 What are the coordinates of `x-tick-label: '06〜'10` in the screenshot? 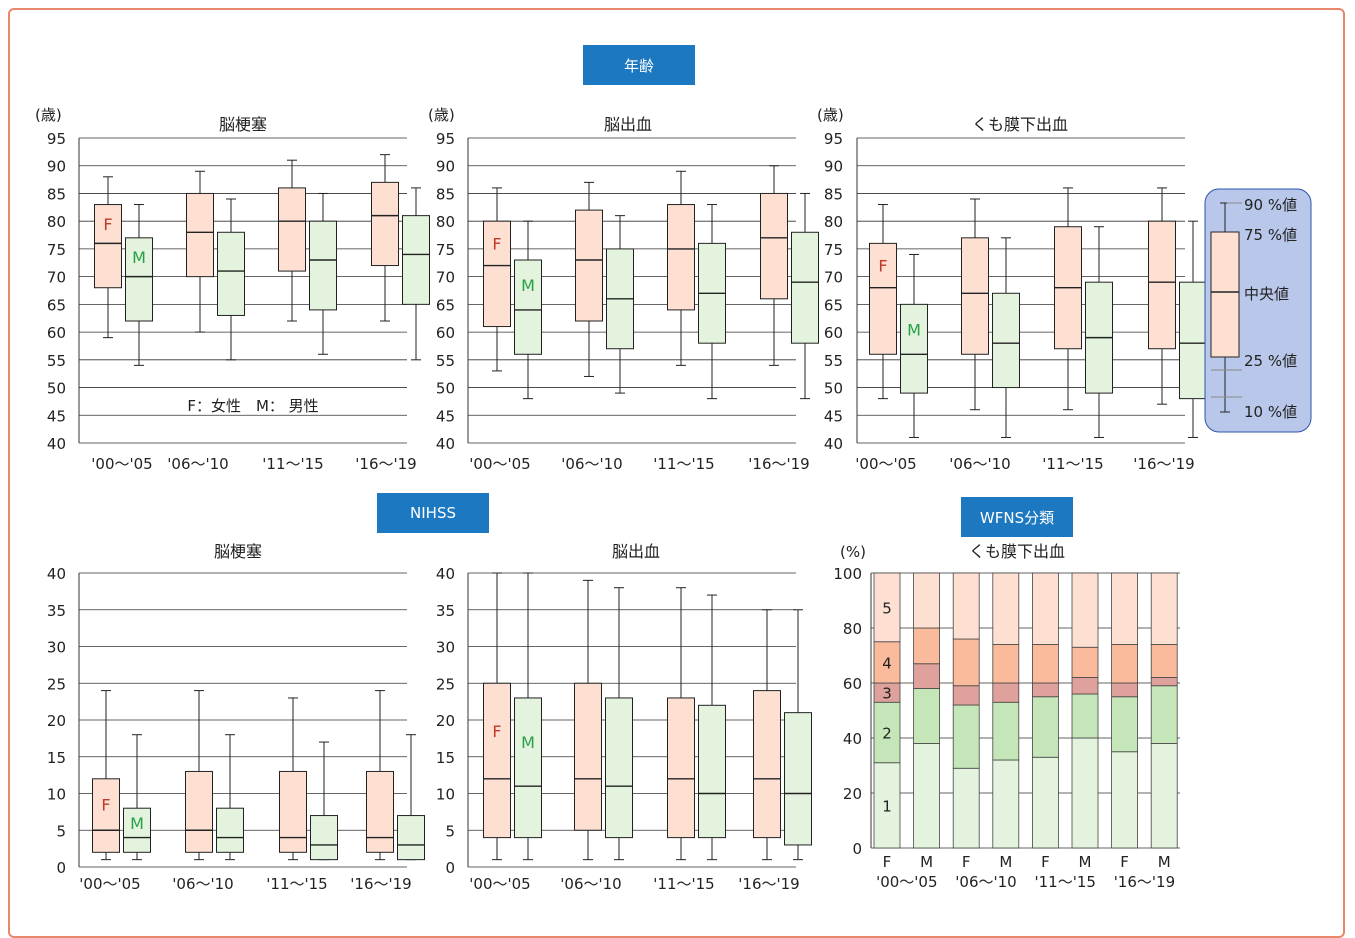 It's located at (202, 884).